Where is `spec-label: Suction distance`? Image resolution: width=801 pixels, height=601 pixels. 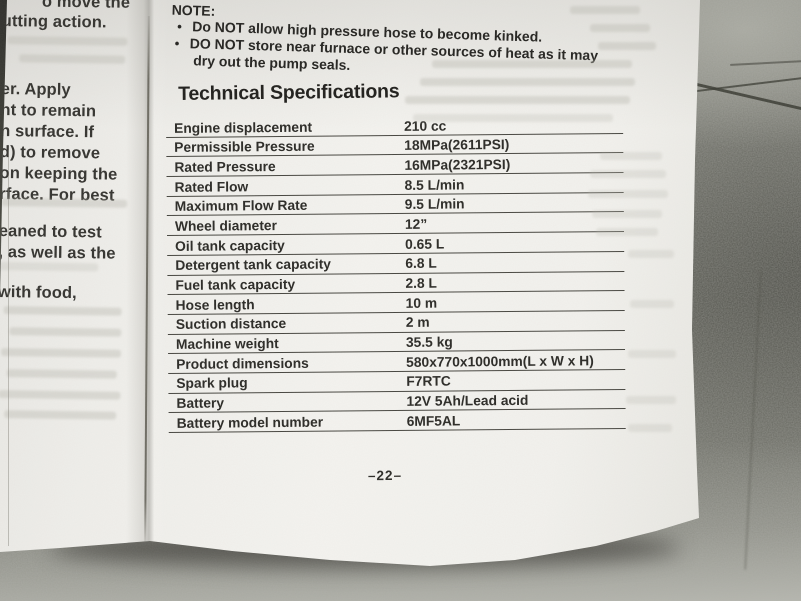 spec-label: Suction distance is located at coordinates (231, 324).